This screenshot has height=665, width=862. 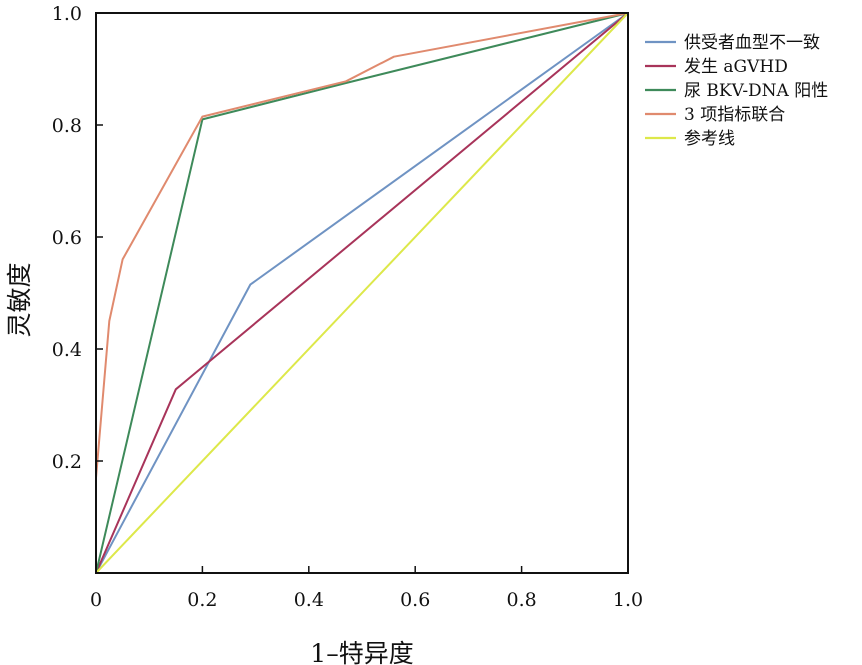 I want to click on x-tick-label: 0.2, so click(x=202, y=600).